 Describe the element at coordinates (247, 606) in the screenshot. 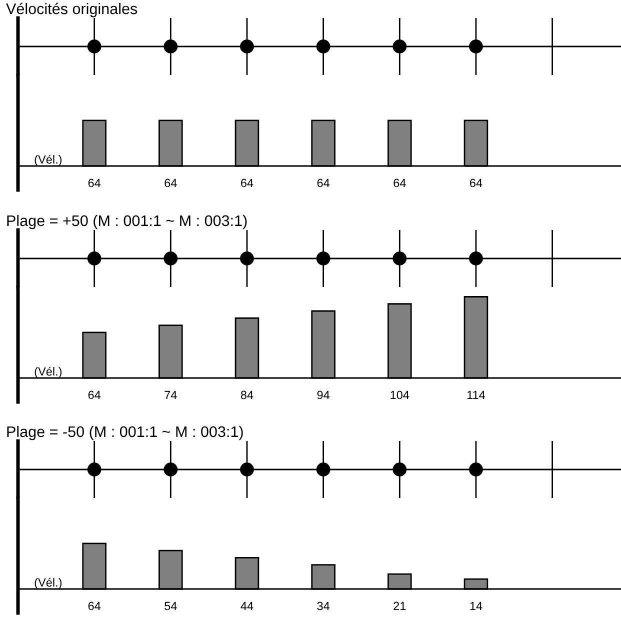

I see `data-label: 44` at that location.